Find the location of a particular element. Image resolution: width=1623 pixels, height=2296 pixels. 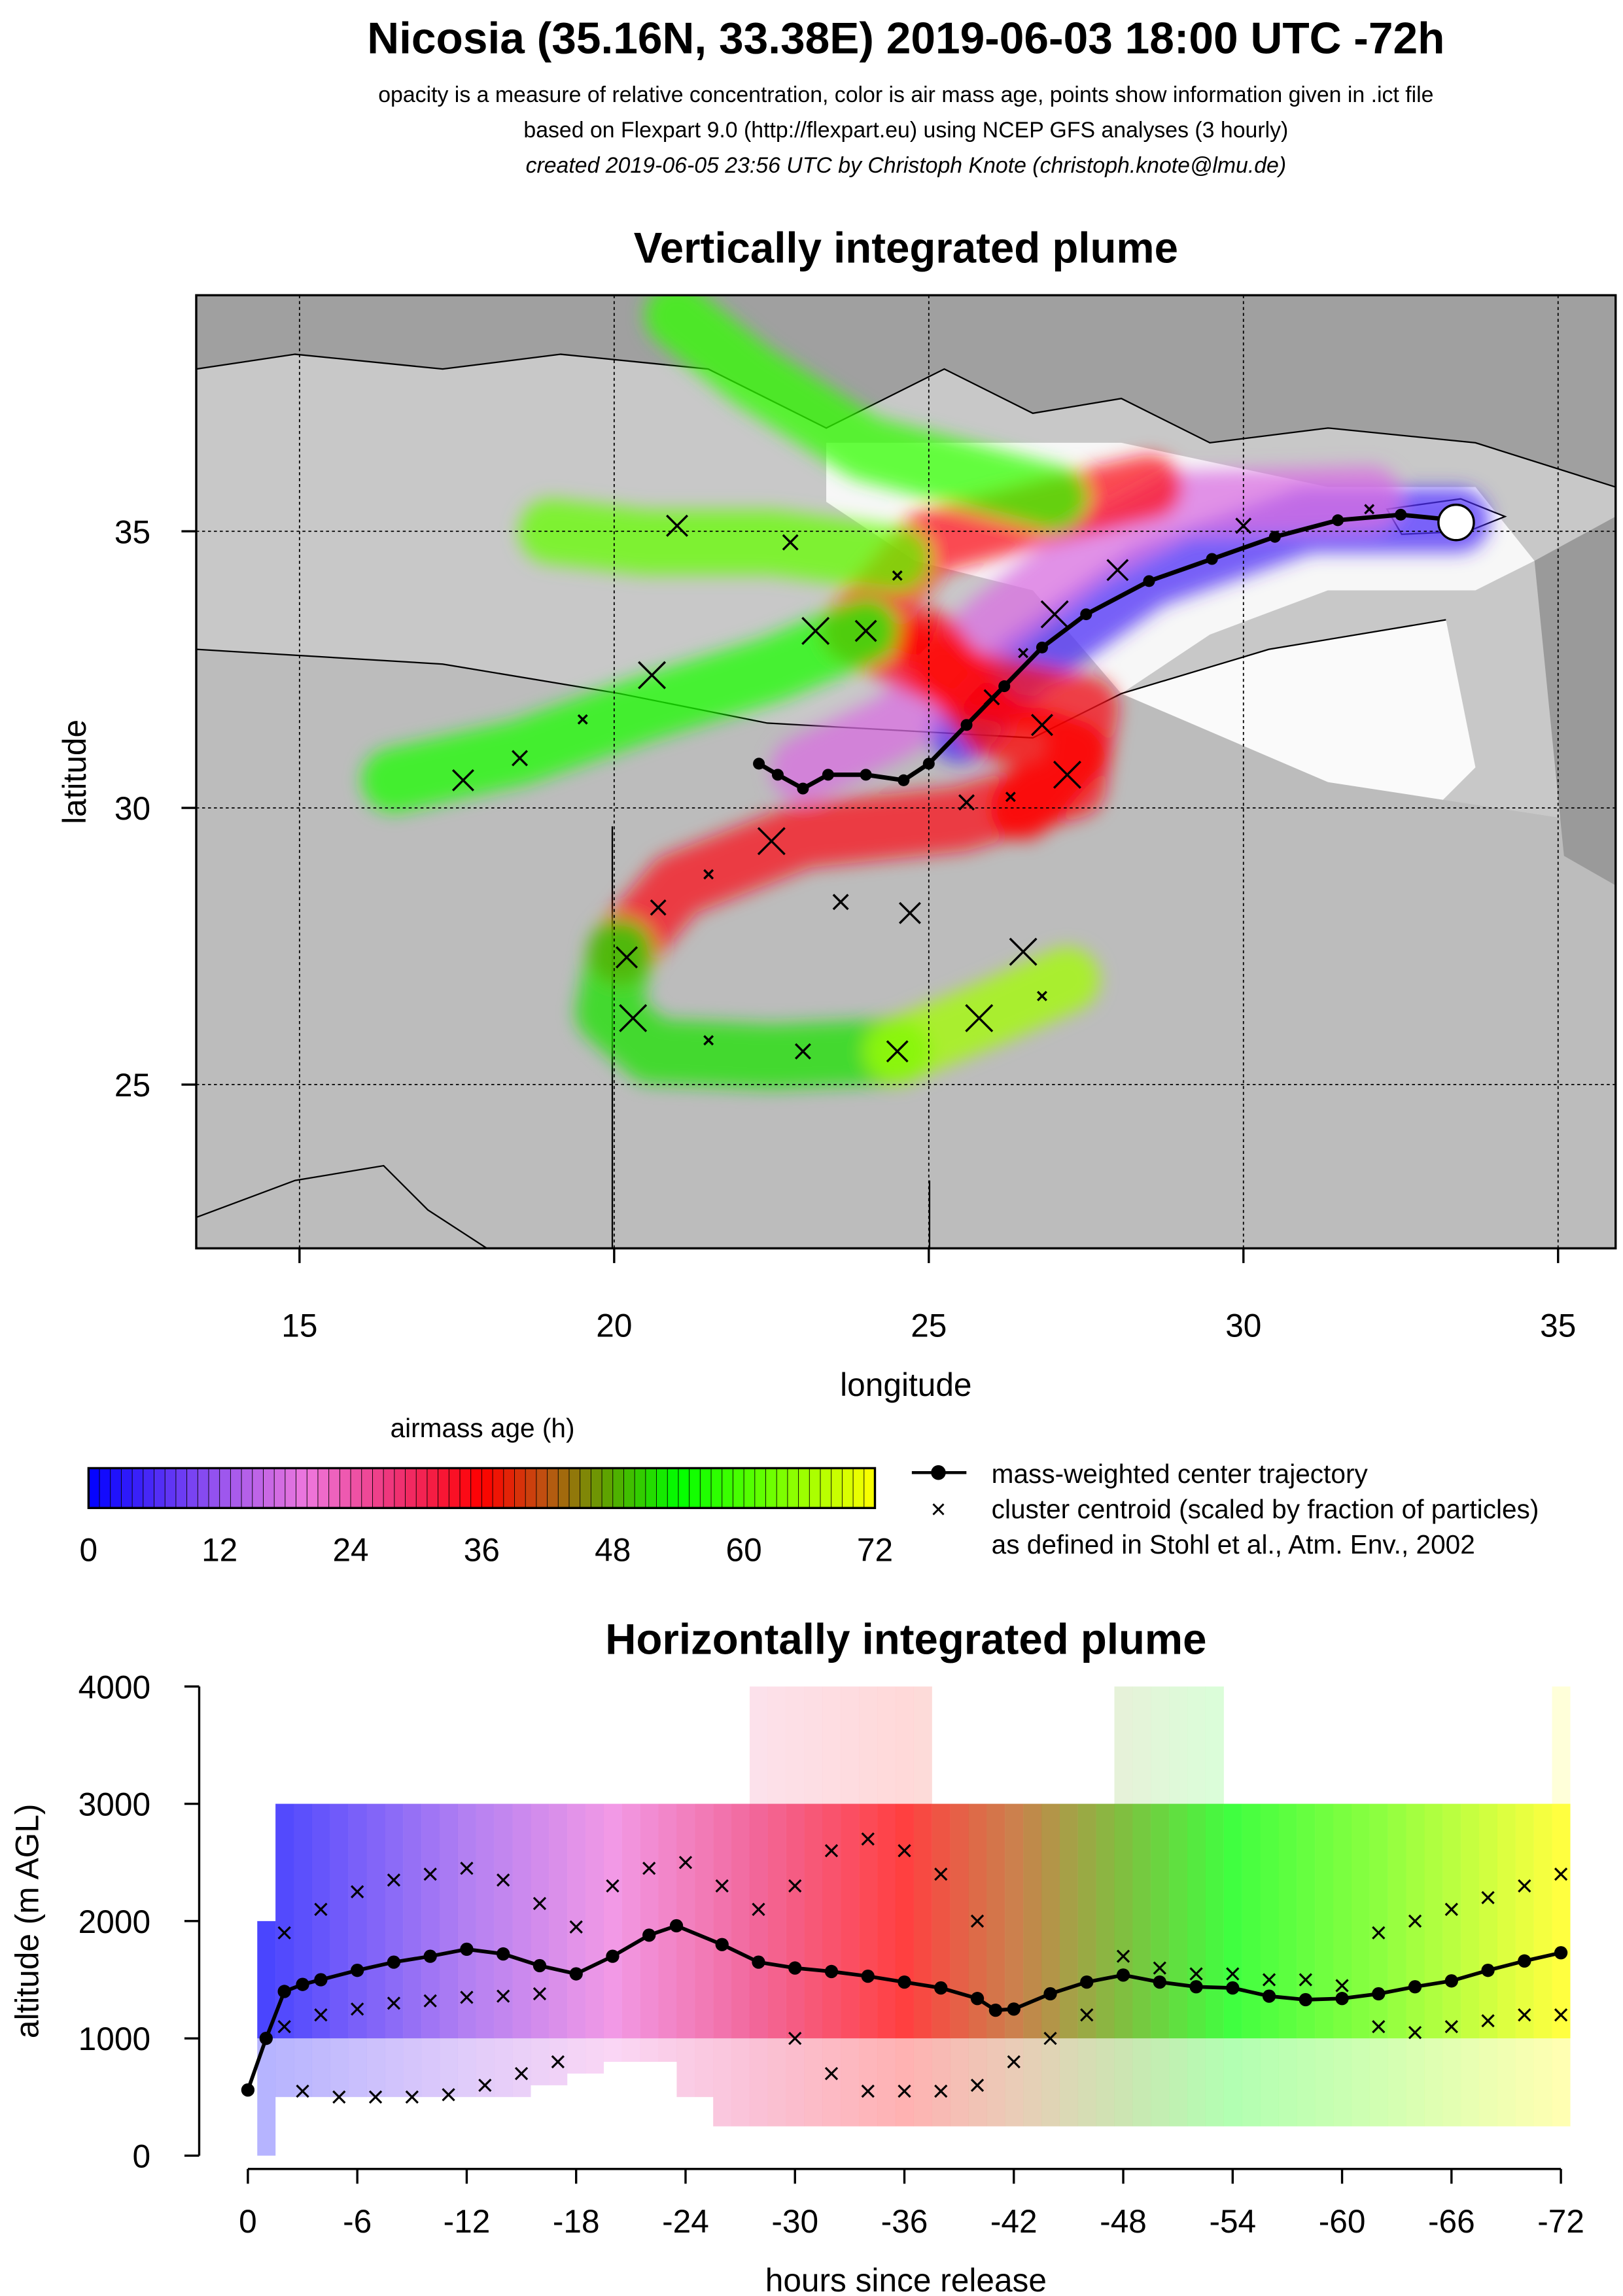

altitude-title: Horizontally integrated plume is located at coordinates (905, 1639).